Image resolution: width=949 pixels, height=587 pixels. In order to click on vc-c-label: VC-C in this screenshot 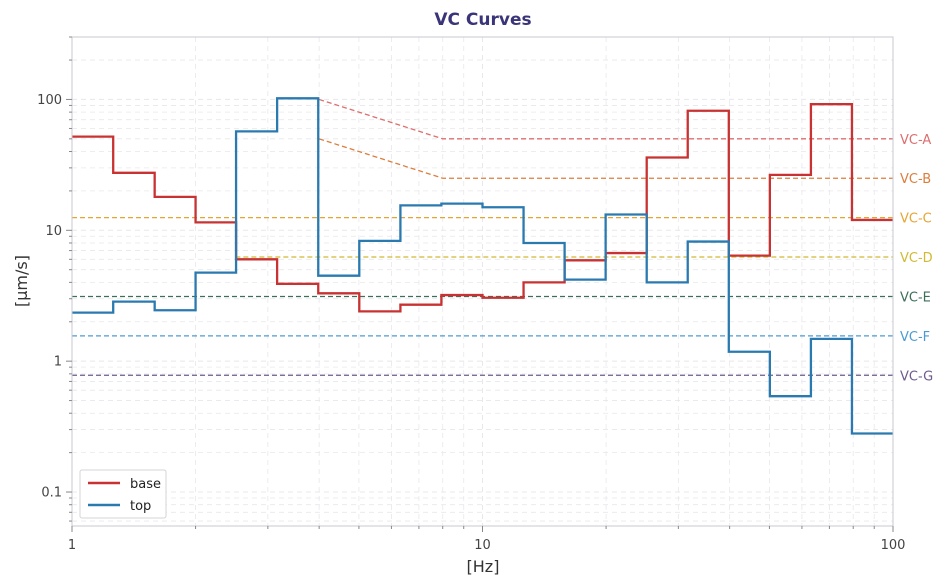, I will do `click(916, 219)`.